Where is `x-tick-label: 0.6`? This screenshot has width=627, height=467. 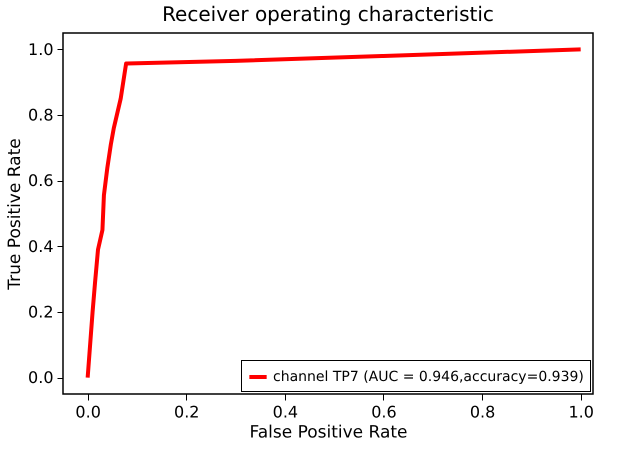
x-tick-label: 0.6 is located at coordinates (384, 412).